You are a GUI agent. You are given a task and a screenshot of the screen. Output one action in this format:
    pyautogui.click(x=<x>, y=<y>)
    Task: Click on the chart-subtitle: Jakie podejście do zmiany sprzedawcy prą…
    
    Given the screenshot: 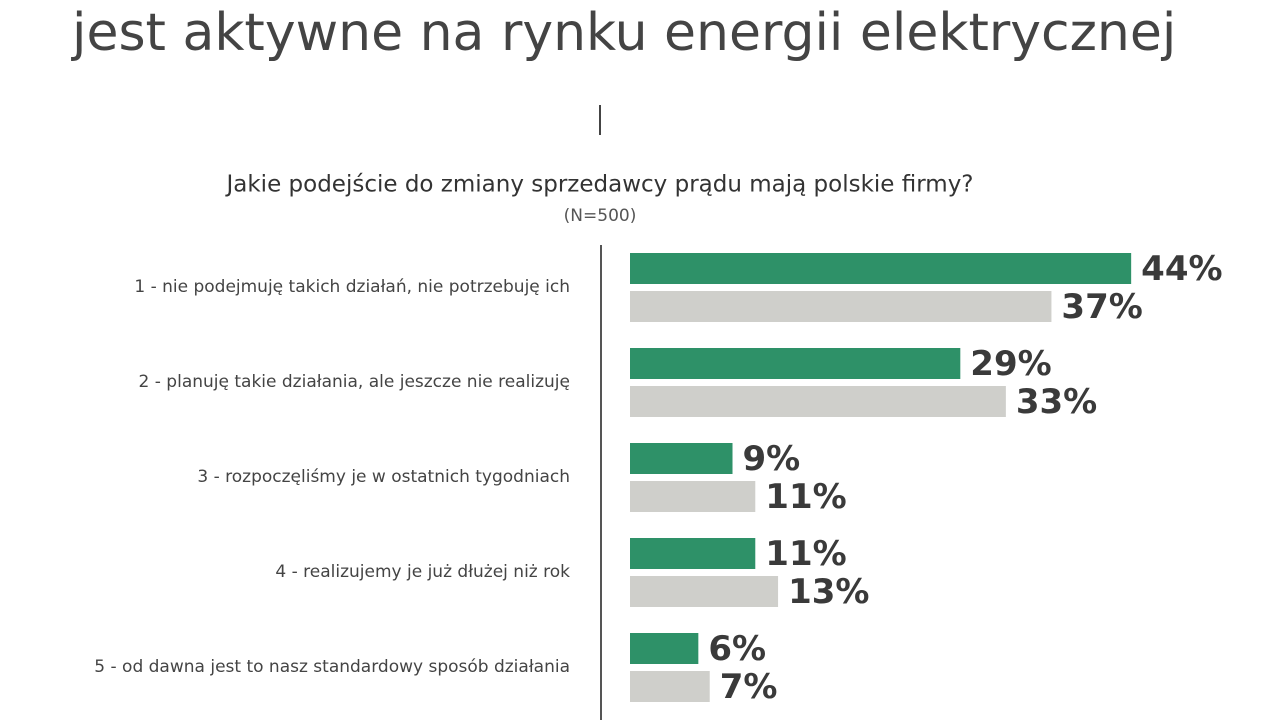 What is the action you would take?
    pyautogui.click(x=598, y=185)
    